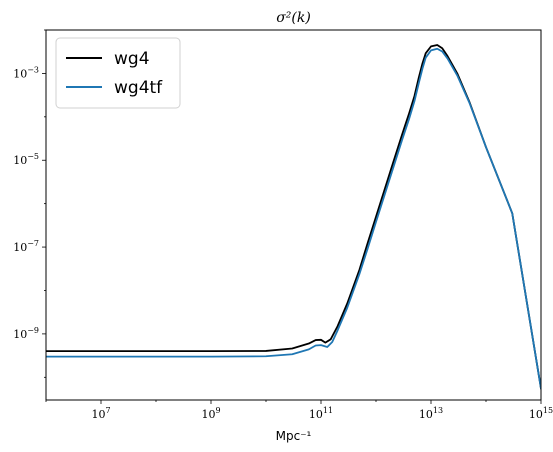 Image resolution: width=553 pixels, height=452 pixels. Describe the element at coordinates (431, 413) in the screenshot. I see `x-tick-label: 10¹³` at that location.